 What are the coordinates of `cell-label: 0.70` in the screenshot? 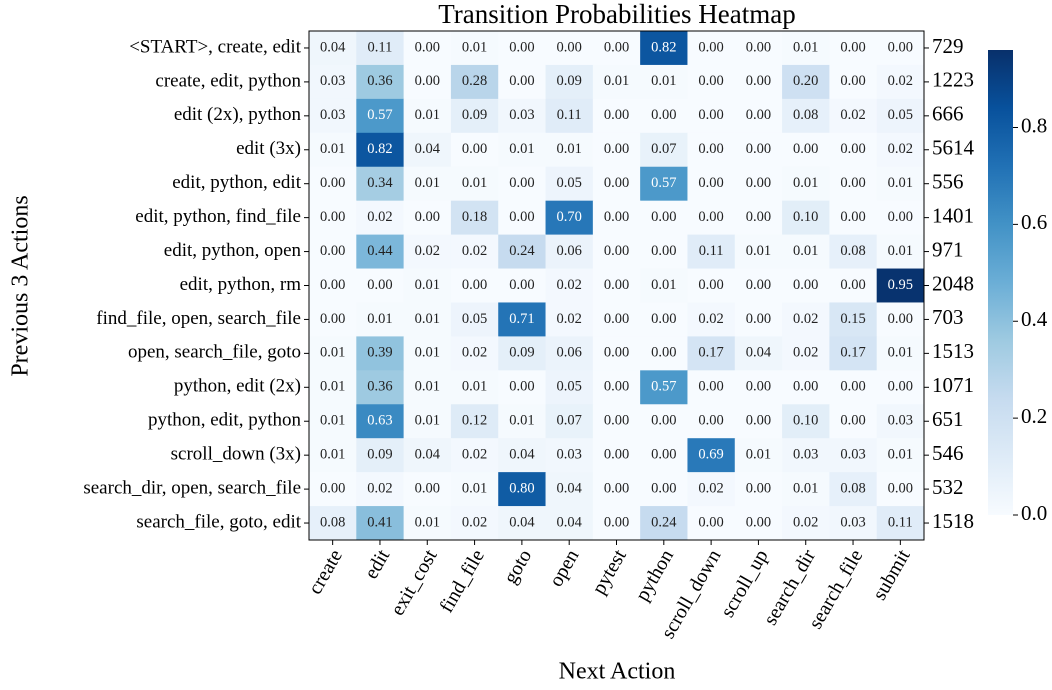 It's located at (569, 217).